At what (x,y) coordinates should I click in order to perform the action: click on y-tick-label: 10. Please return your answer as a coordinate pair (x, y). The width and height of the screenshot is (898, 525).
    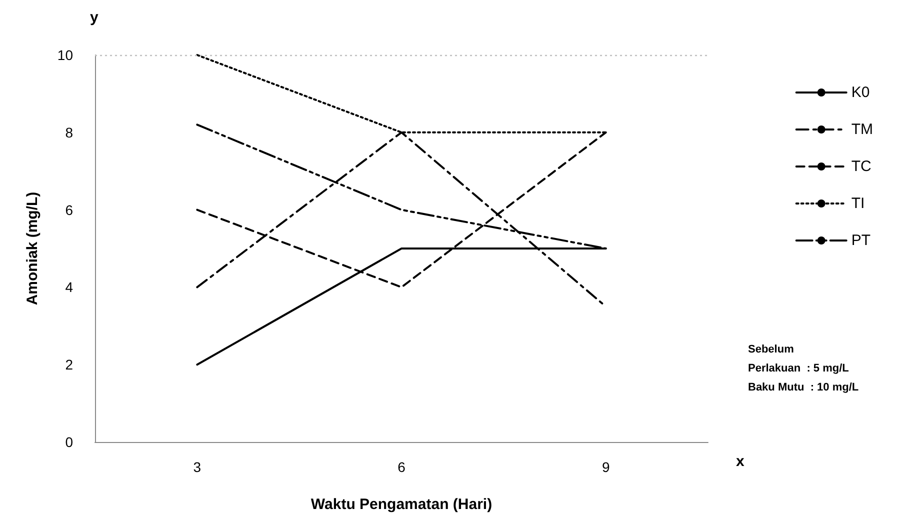
    Looking at the image, I should click on (65, 55).